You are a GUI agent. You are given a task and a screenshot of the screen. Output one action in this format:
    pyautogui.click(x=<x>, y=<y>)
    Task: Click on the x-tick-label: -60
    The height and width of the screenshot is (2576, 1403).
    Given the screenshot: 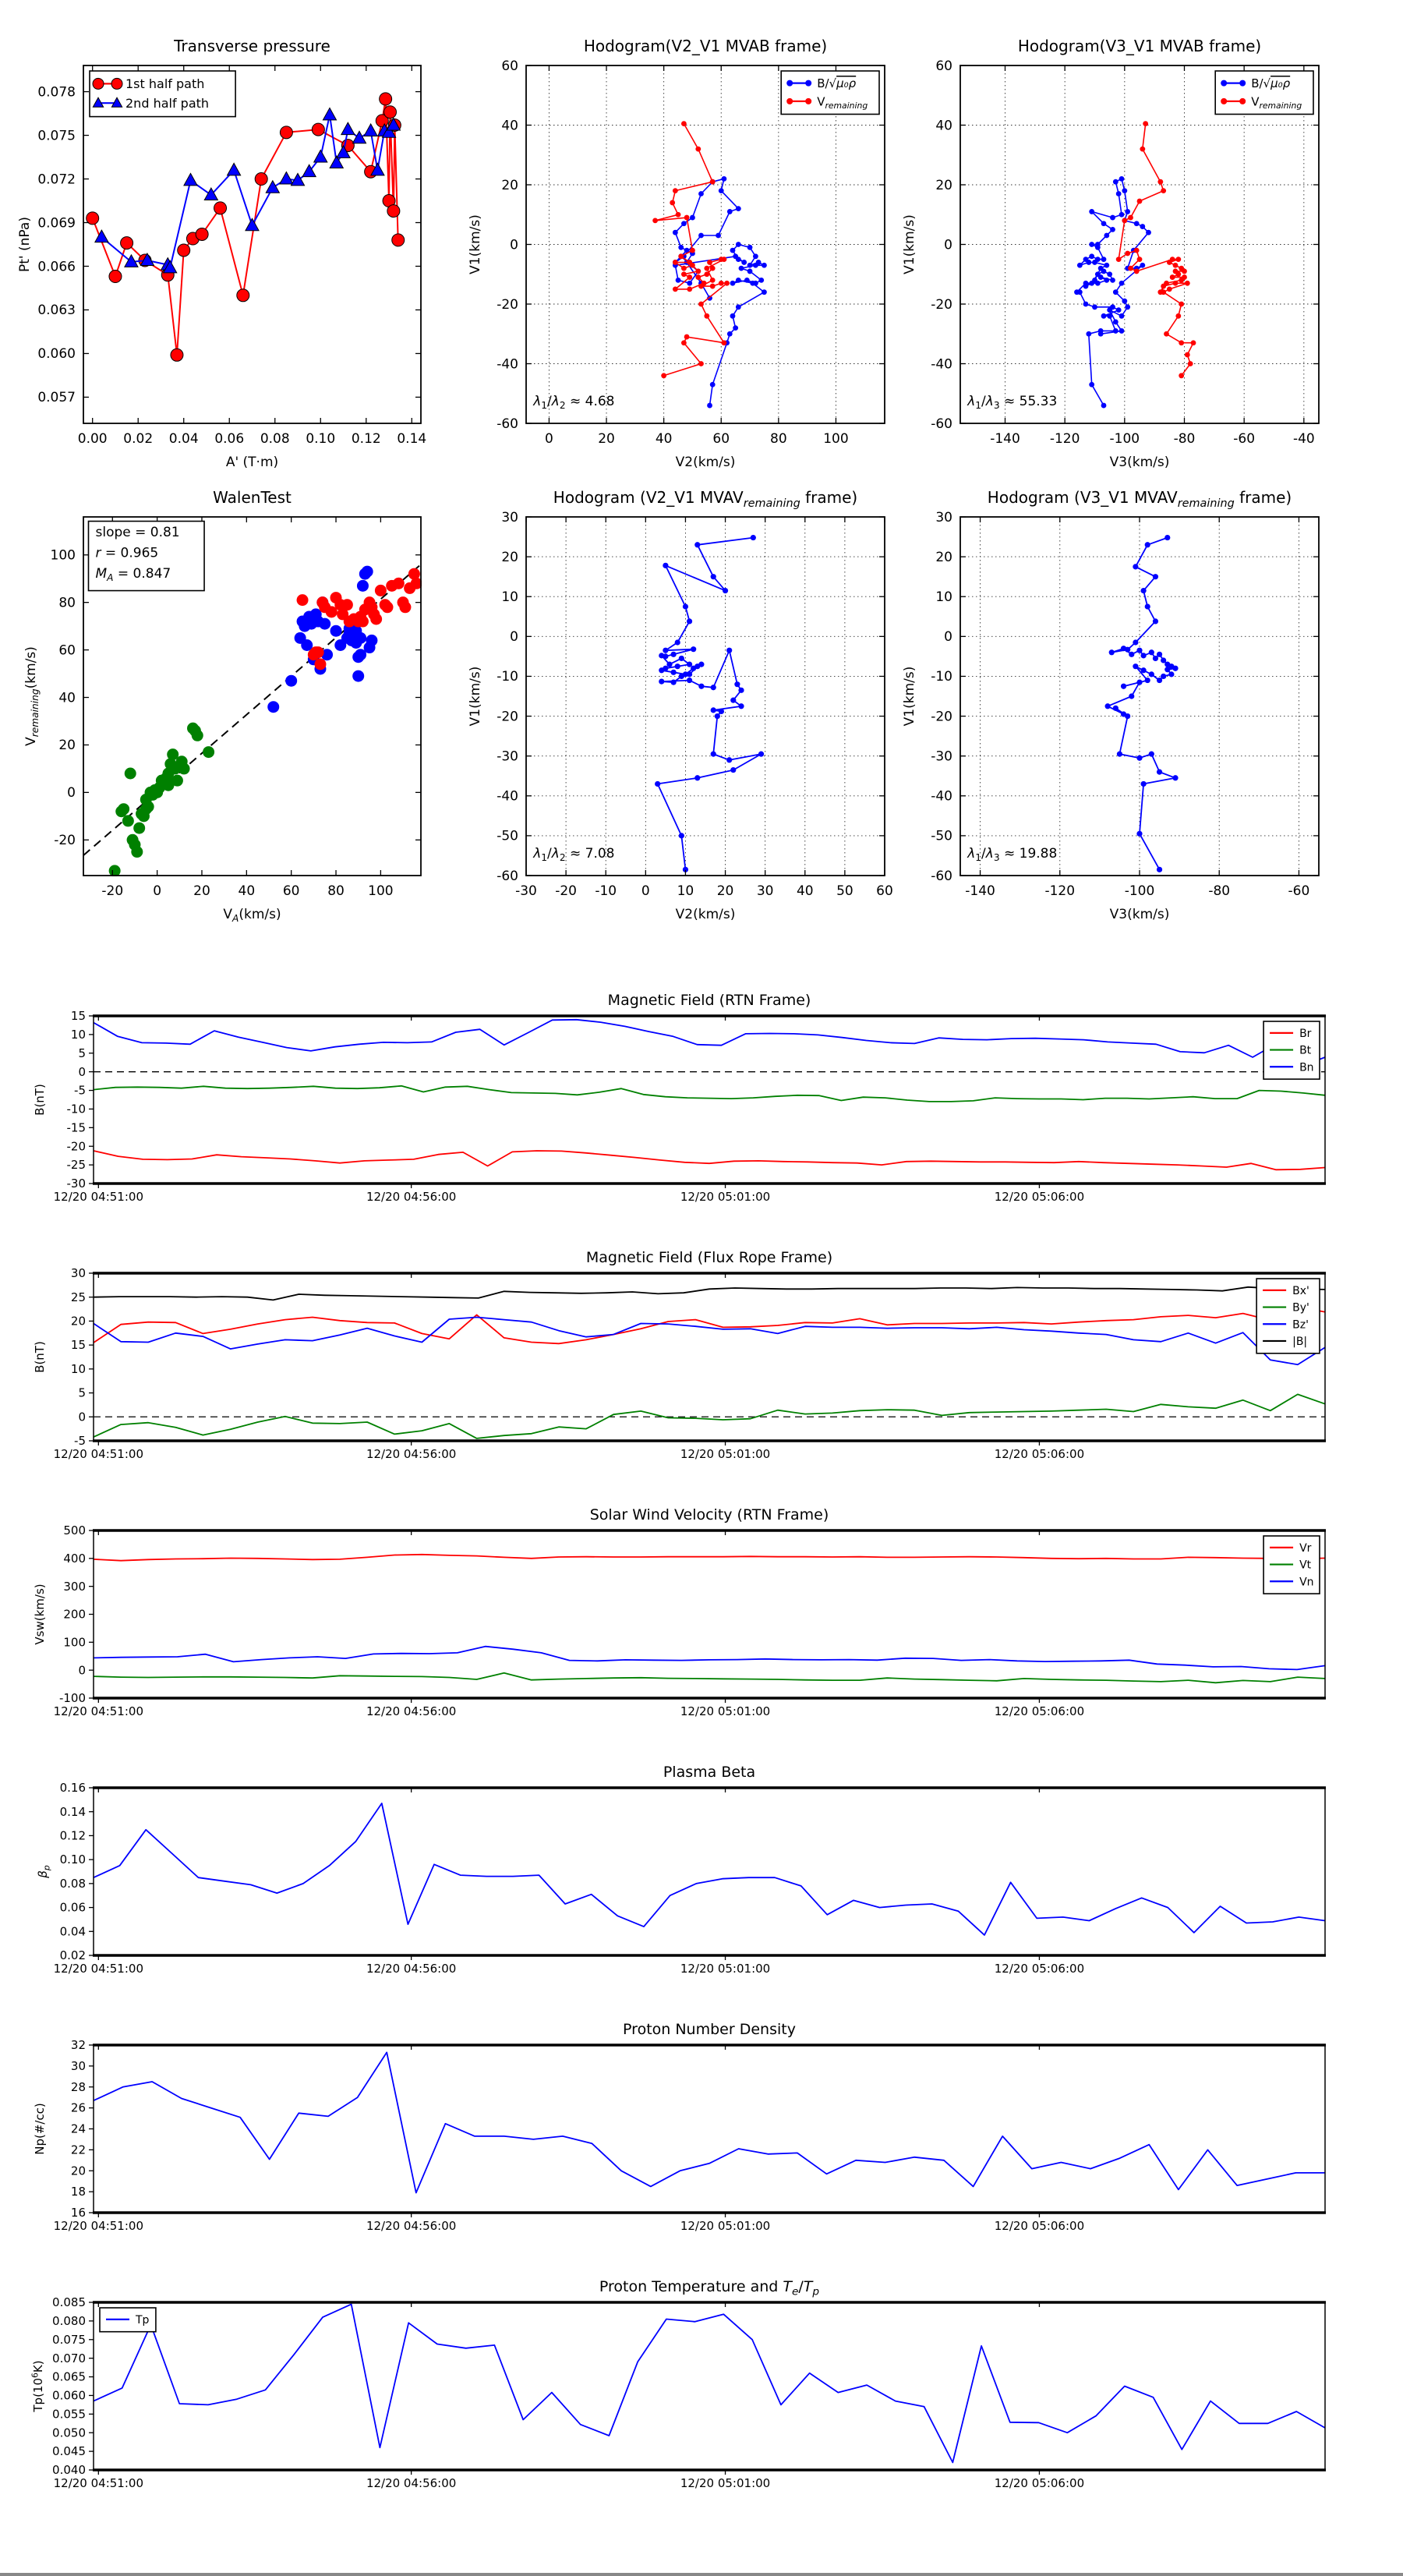 What is the action you would take?
    pyautogui.click(x=1299, y=891)
    